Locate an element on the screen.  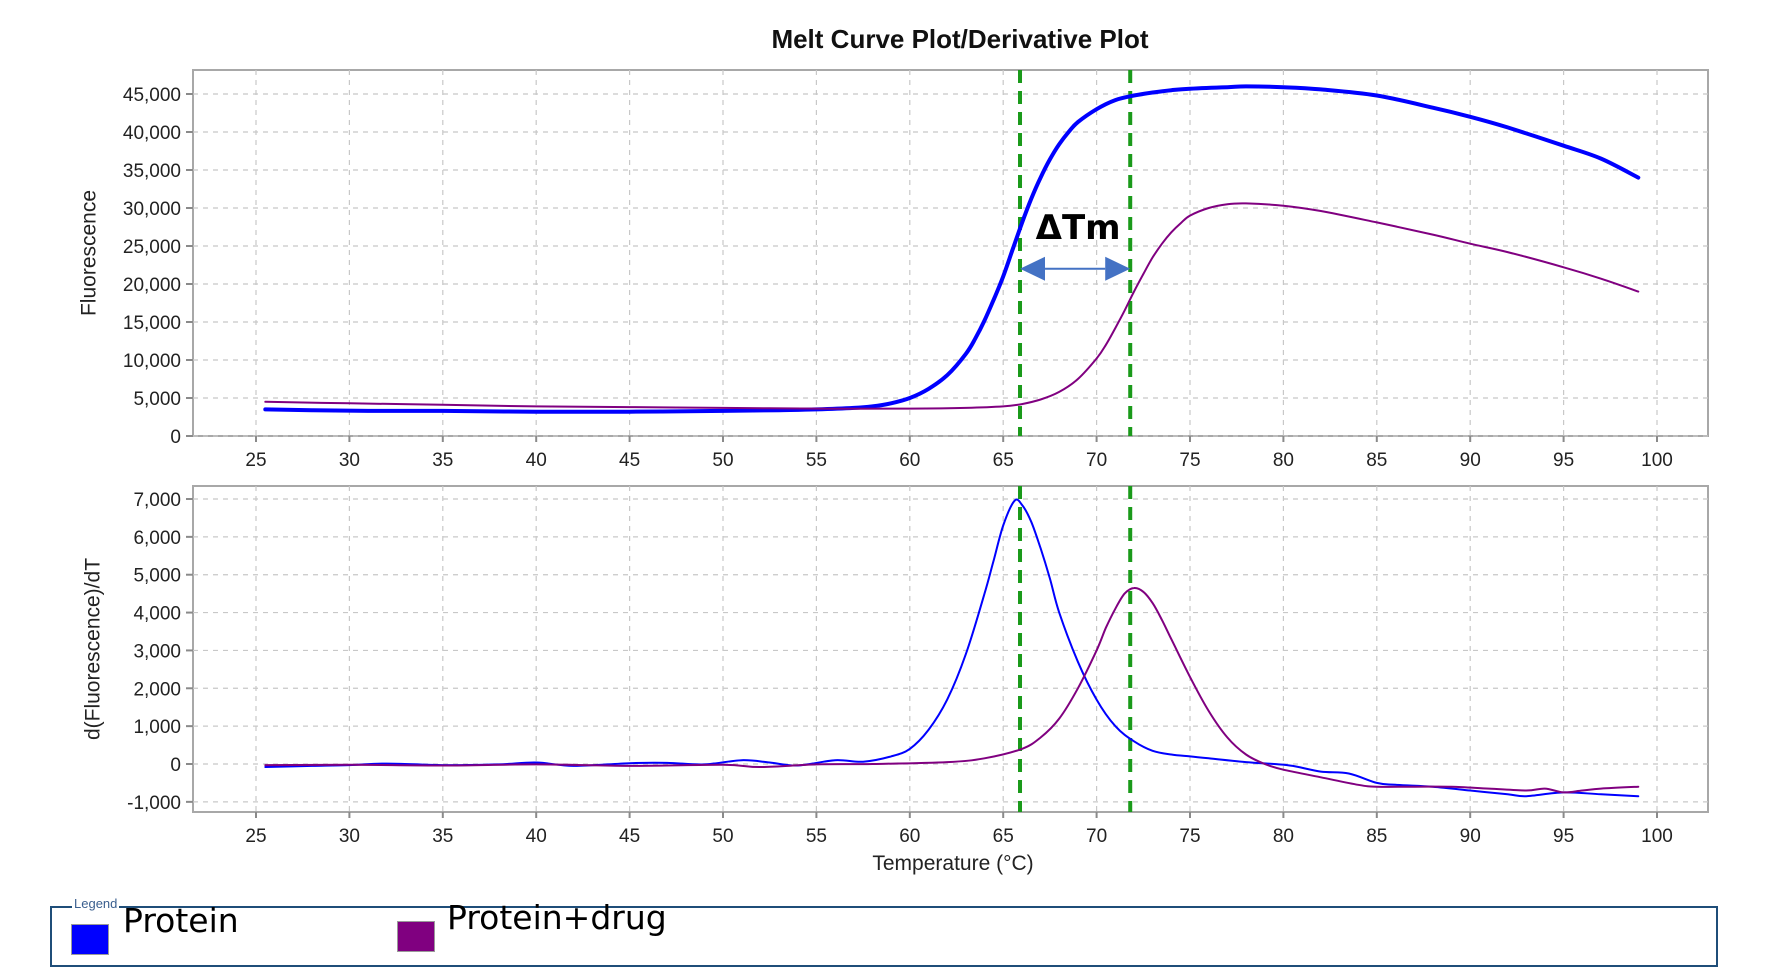
melt-curve-x-ticks: 25 30 35 40 45 50 55 60 65 70 75 80 85 90 95 100 is located at coordinates (959, 453).